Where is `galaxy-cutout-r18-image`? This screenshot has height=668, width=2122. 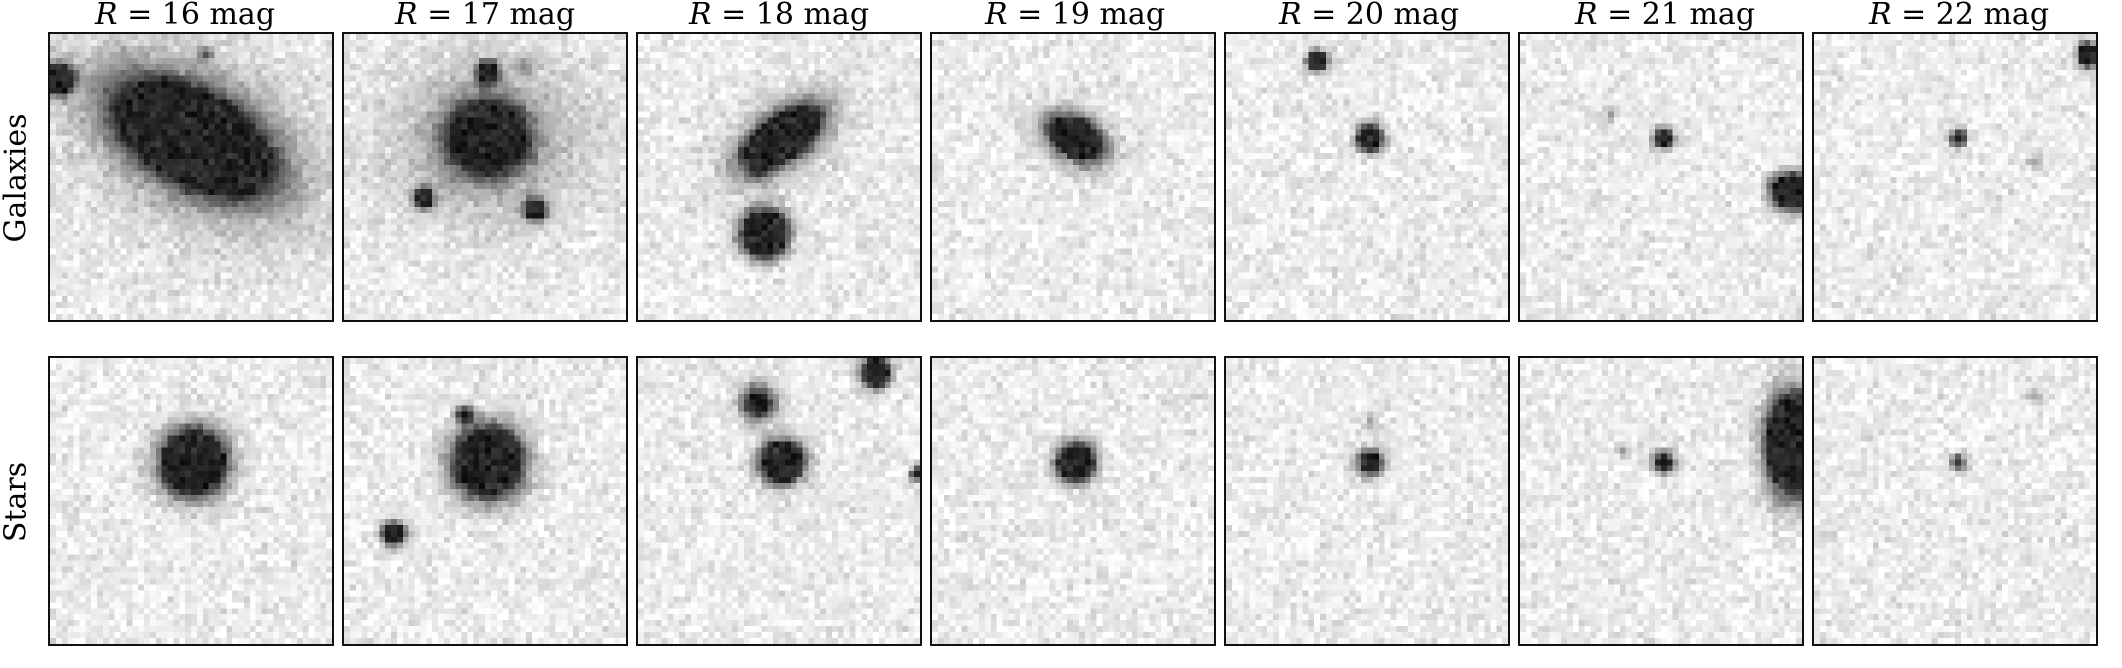
galaxy-cutout-r18-image is located at coordinates (779, 177).